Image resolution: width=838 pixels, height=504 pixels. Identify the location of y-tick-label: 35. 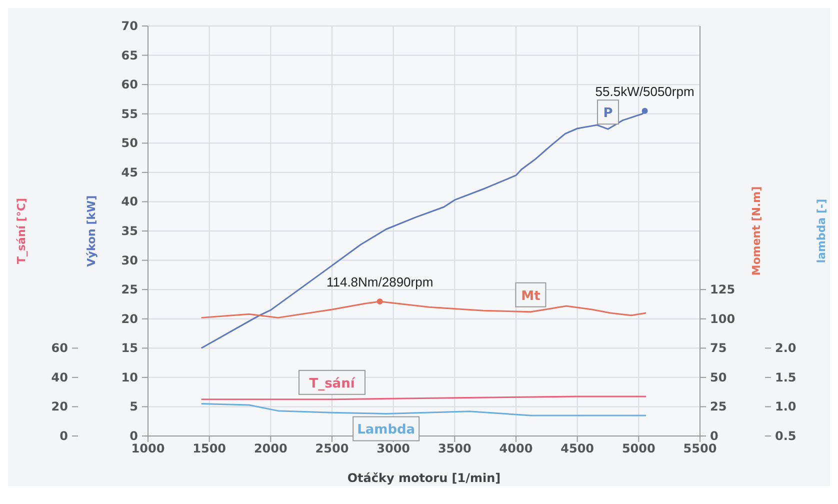
(129, 231).